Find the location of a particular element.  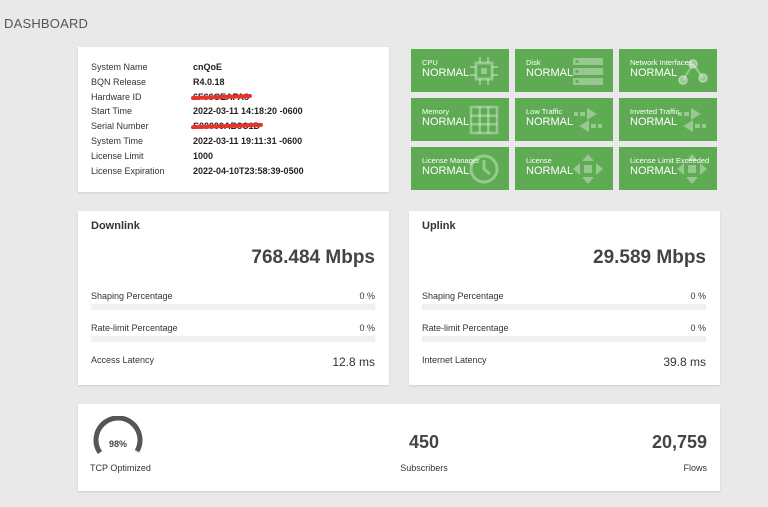

system-info-row: Hardware ID 6F66CEAFA8 is located at coordinates (197, 97).